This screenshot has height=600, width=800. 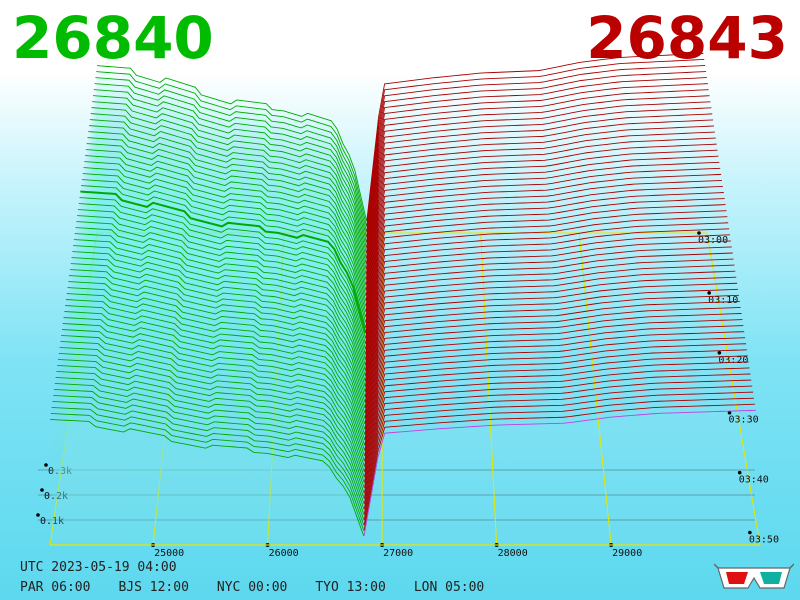 What do you see at coordinates (276, 389) in the screenshot?
I see `price-gridline` at bounding box center [276, 389].